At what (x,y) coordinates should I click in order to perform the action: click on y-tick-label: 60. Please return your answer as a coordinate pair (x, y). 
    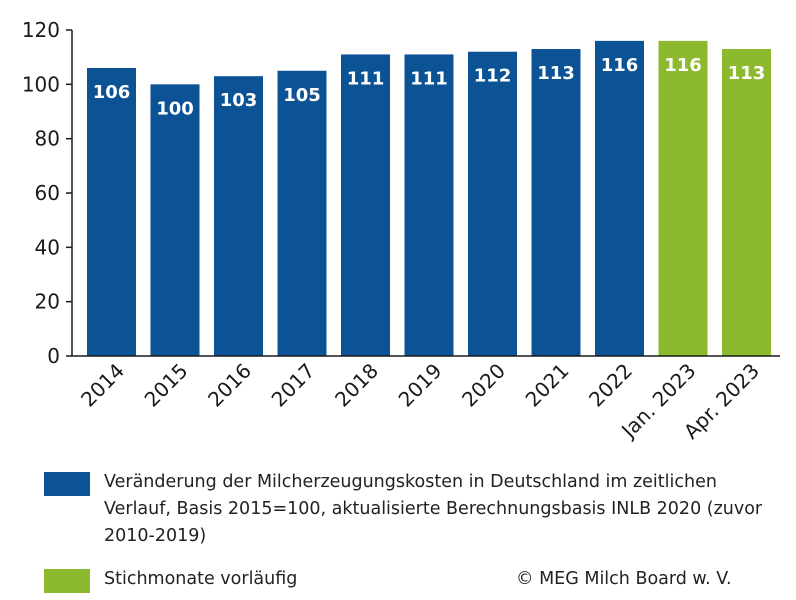
    Looking at the image, I should click on (47, 193).